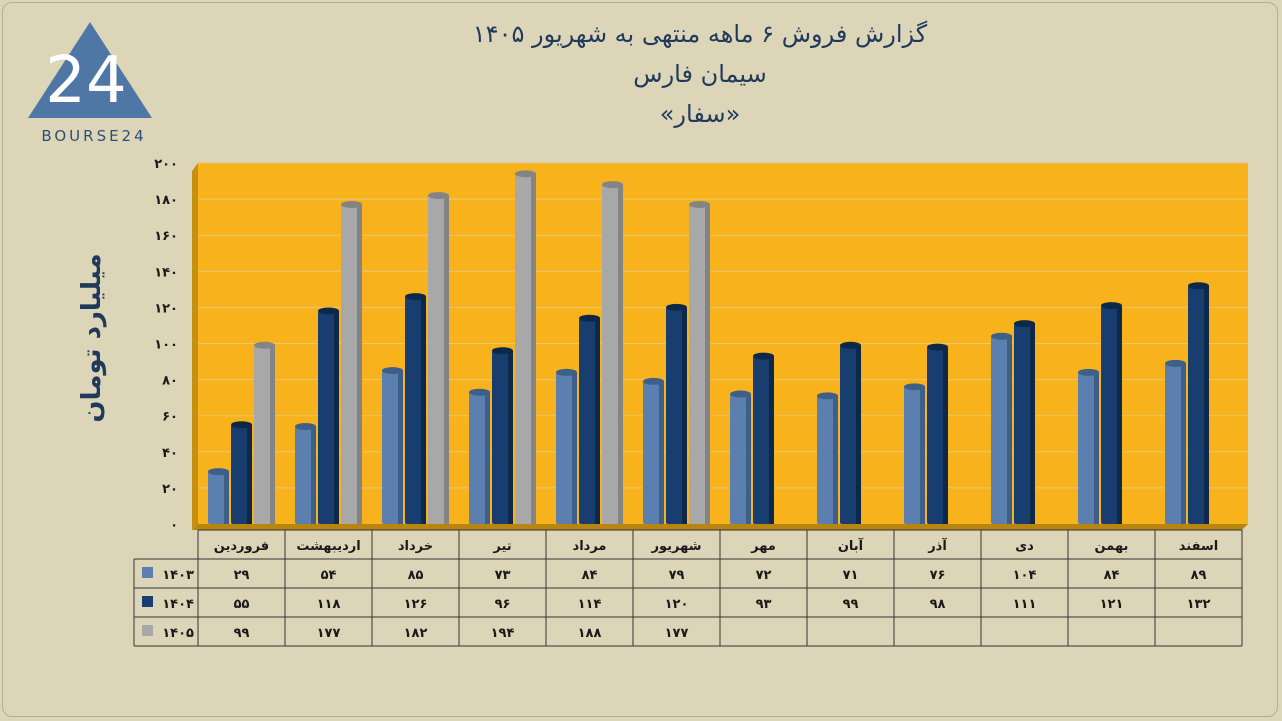 The width and height of the screenshot is (1282, 721). What do you see at coordinates (720, 527) in the screenshot?
I see `plot-floor` at bounding box center [720, 527].